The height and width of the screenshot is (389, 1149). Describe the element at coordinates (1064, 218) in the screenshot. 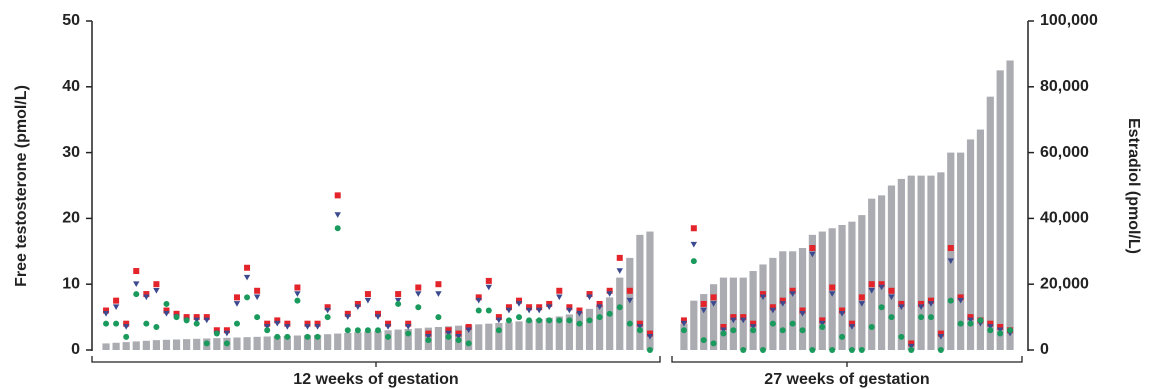

I see `y2-tick-label: 40,000` at that location.